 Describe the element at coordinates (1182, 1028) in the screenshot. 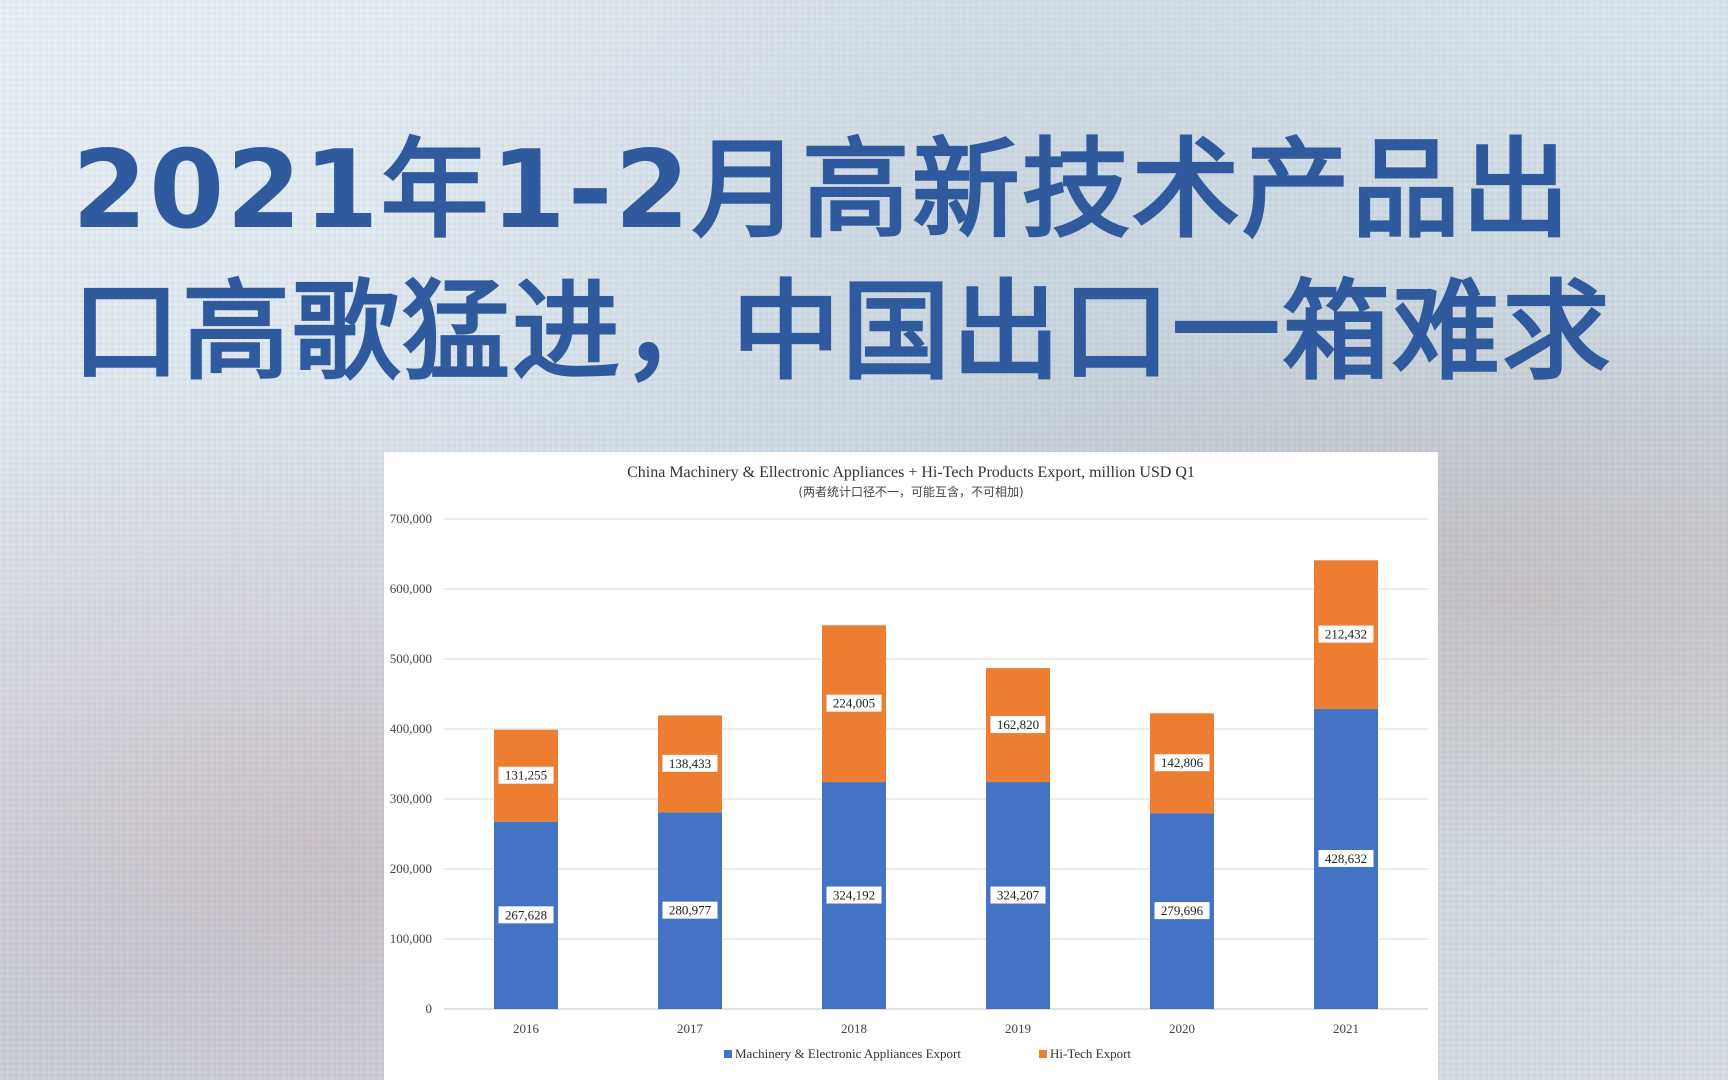

I see `x-tick-label: 2020` at that location.